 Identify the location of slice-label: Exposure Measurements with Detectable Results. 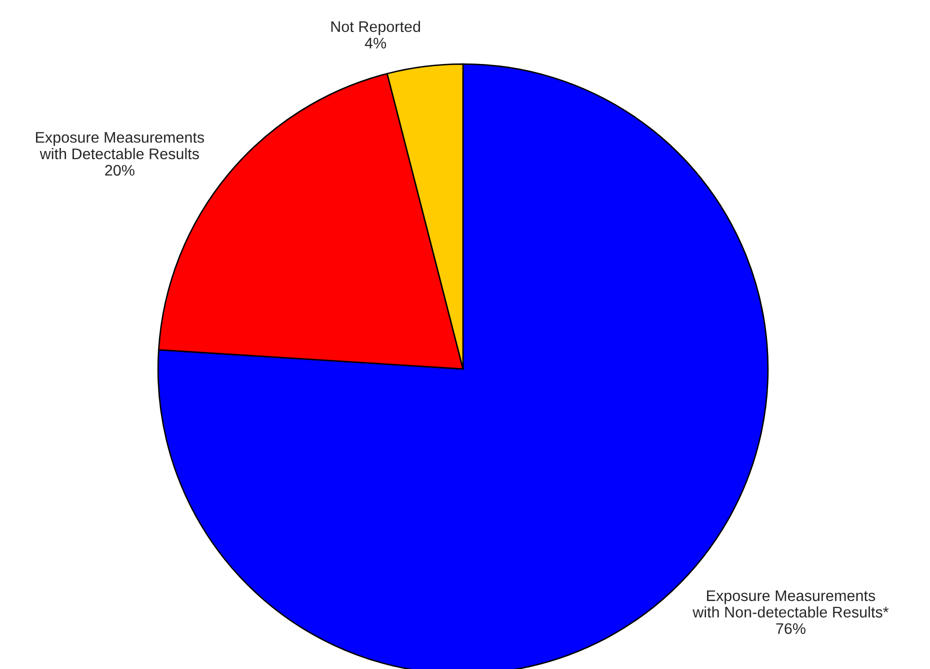
(120, 146).